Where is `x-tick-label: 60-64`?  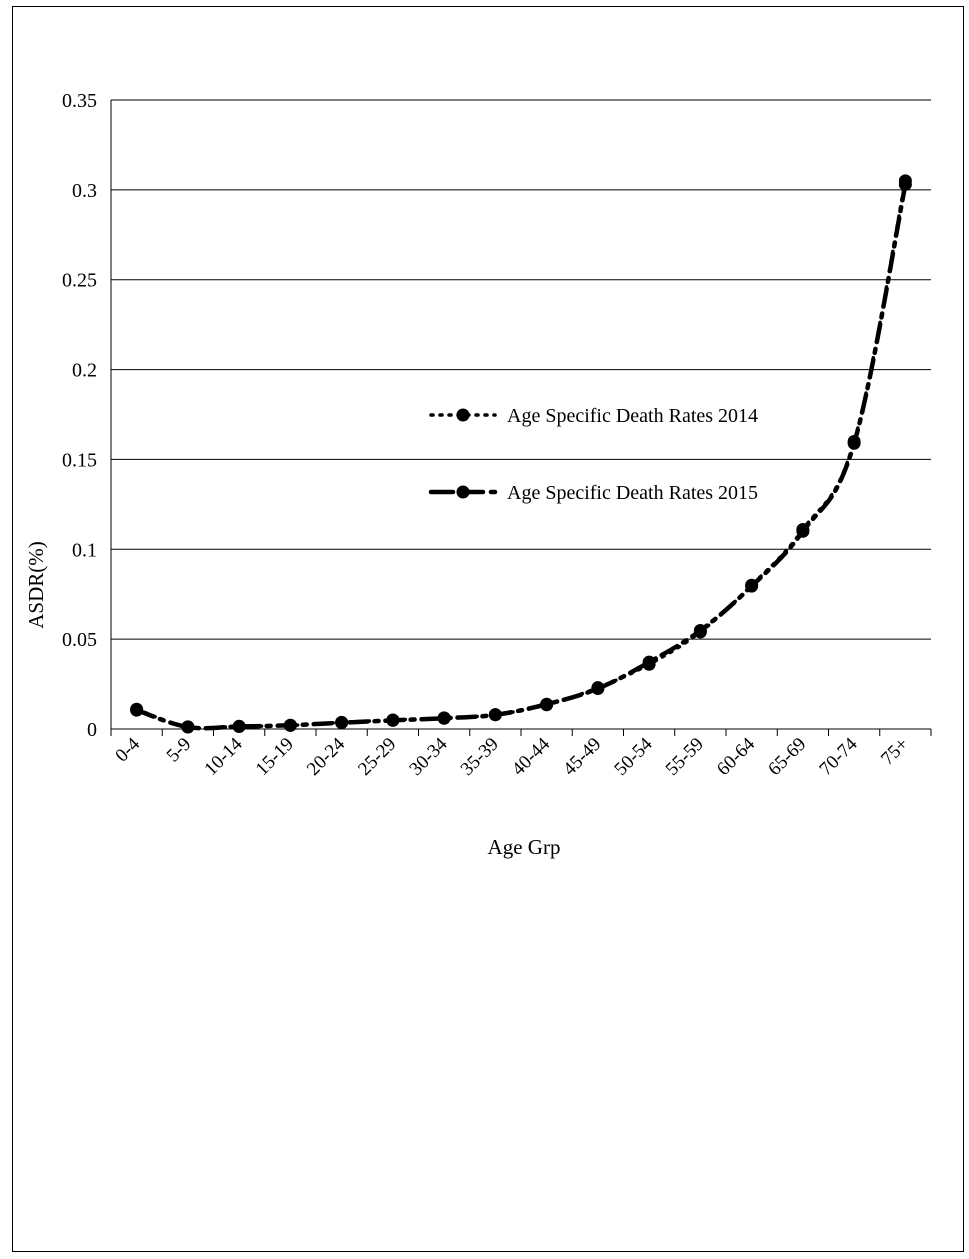 x-tick-label: 60-64 is located at coordinates (736, 756).